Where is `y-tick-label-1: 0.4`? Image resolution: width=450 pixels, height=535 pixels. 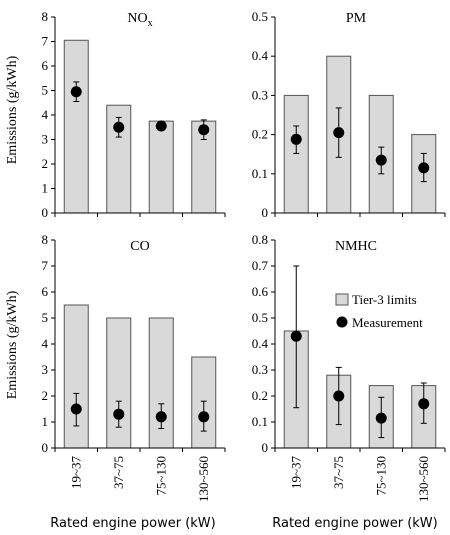
y-tick-label-1: 0.4 is located at coordinates (260, 55).